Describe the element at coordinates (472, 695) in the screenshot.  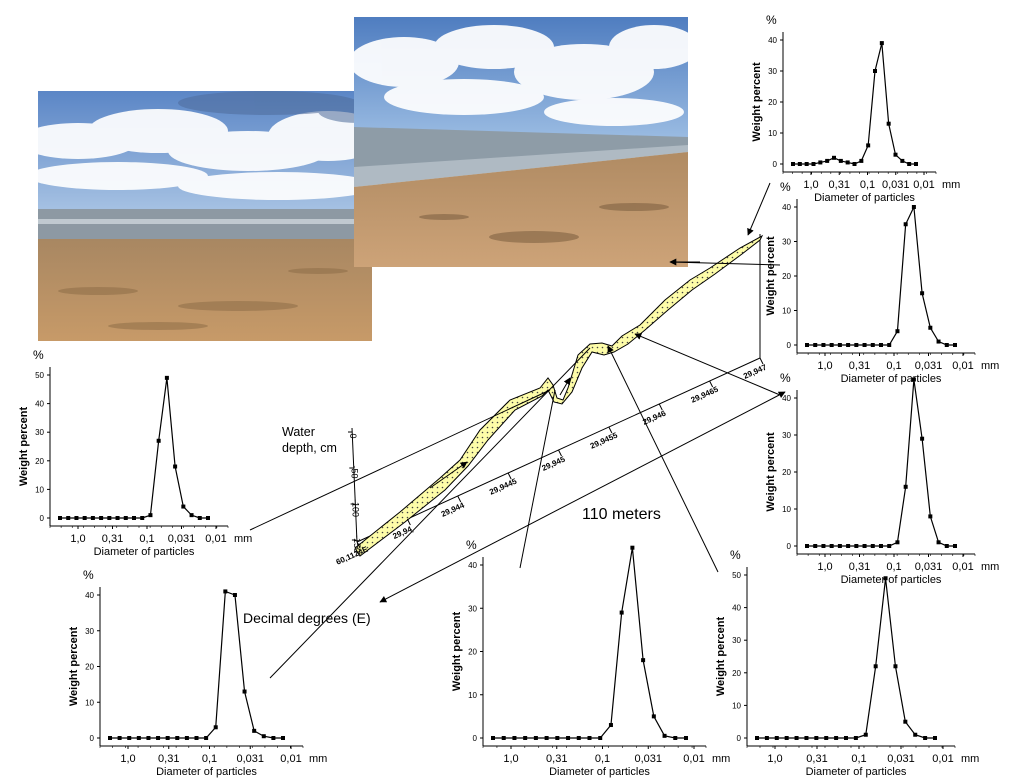
I see `y-tick-label: 10` at that location.